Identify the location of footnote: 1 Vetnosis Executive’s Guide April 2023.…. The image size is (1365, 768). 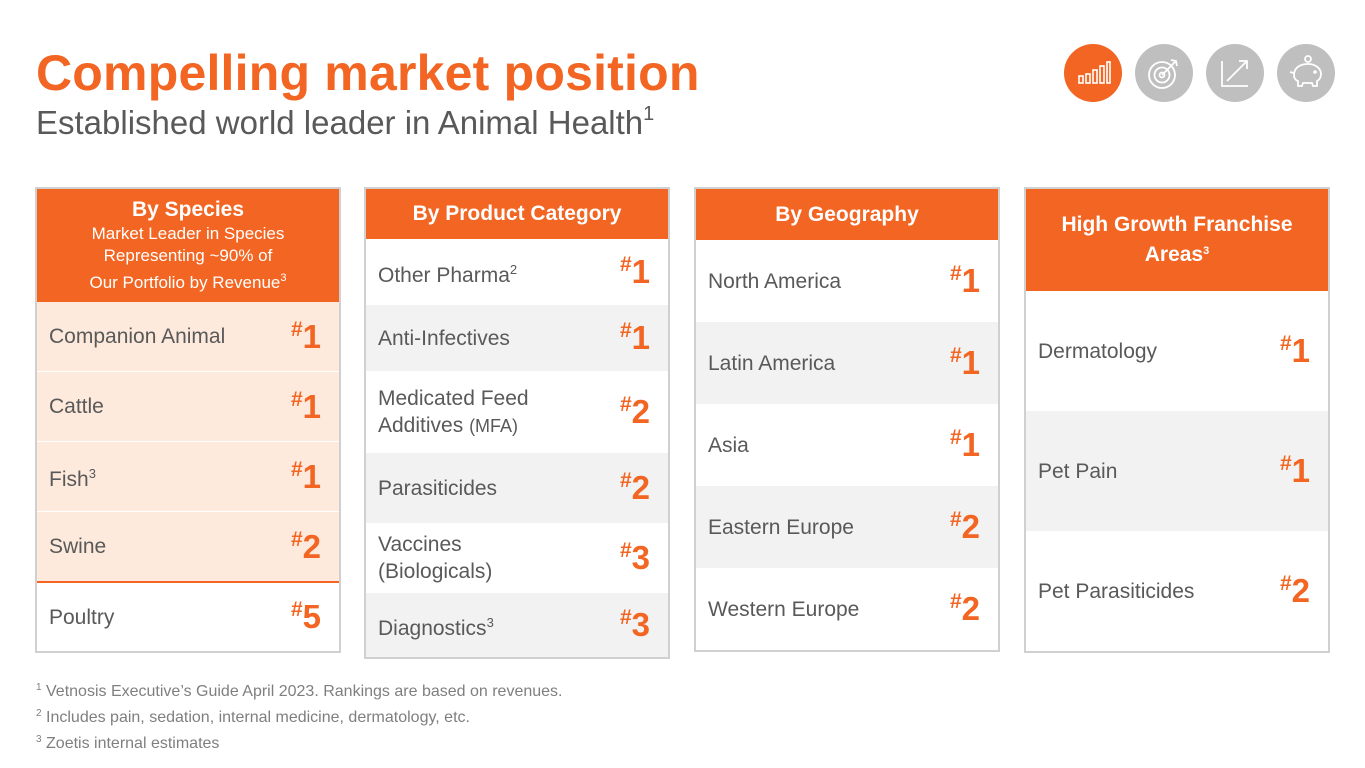
(299, 691).